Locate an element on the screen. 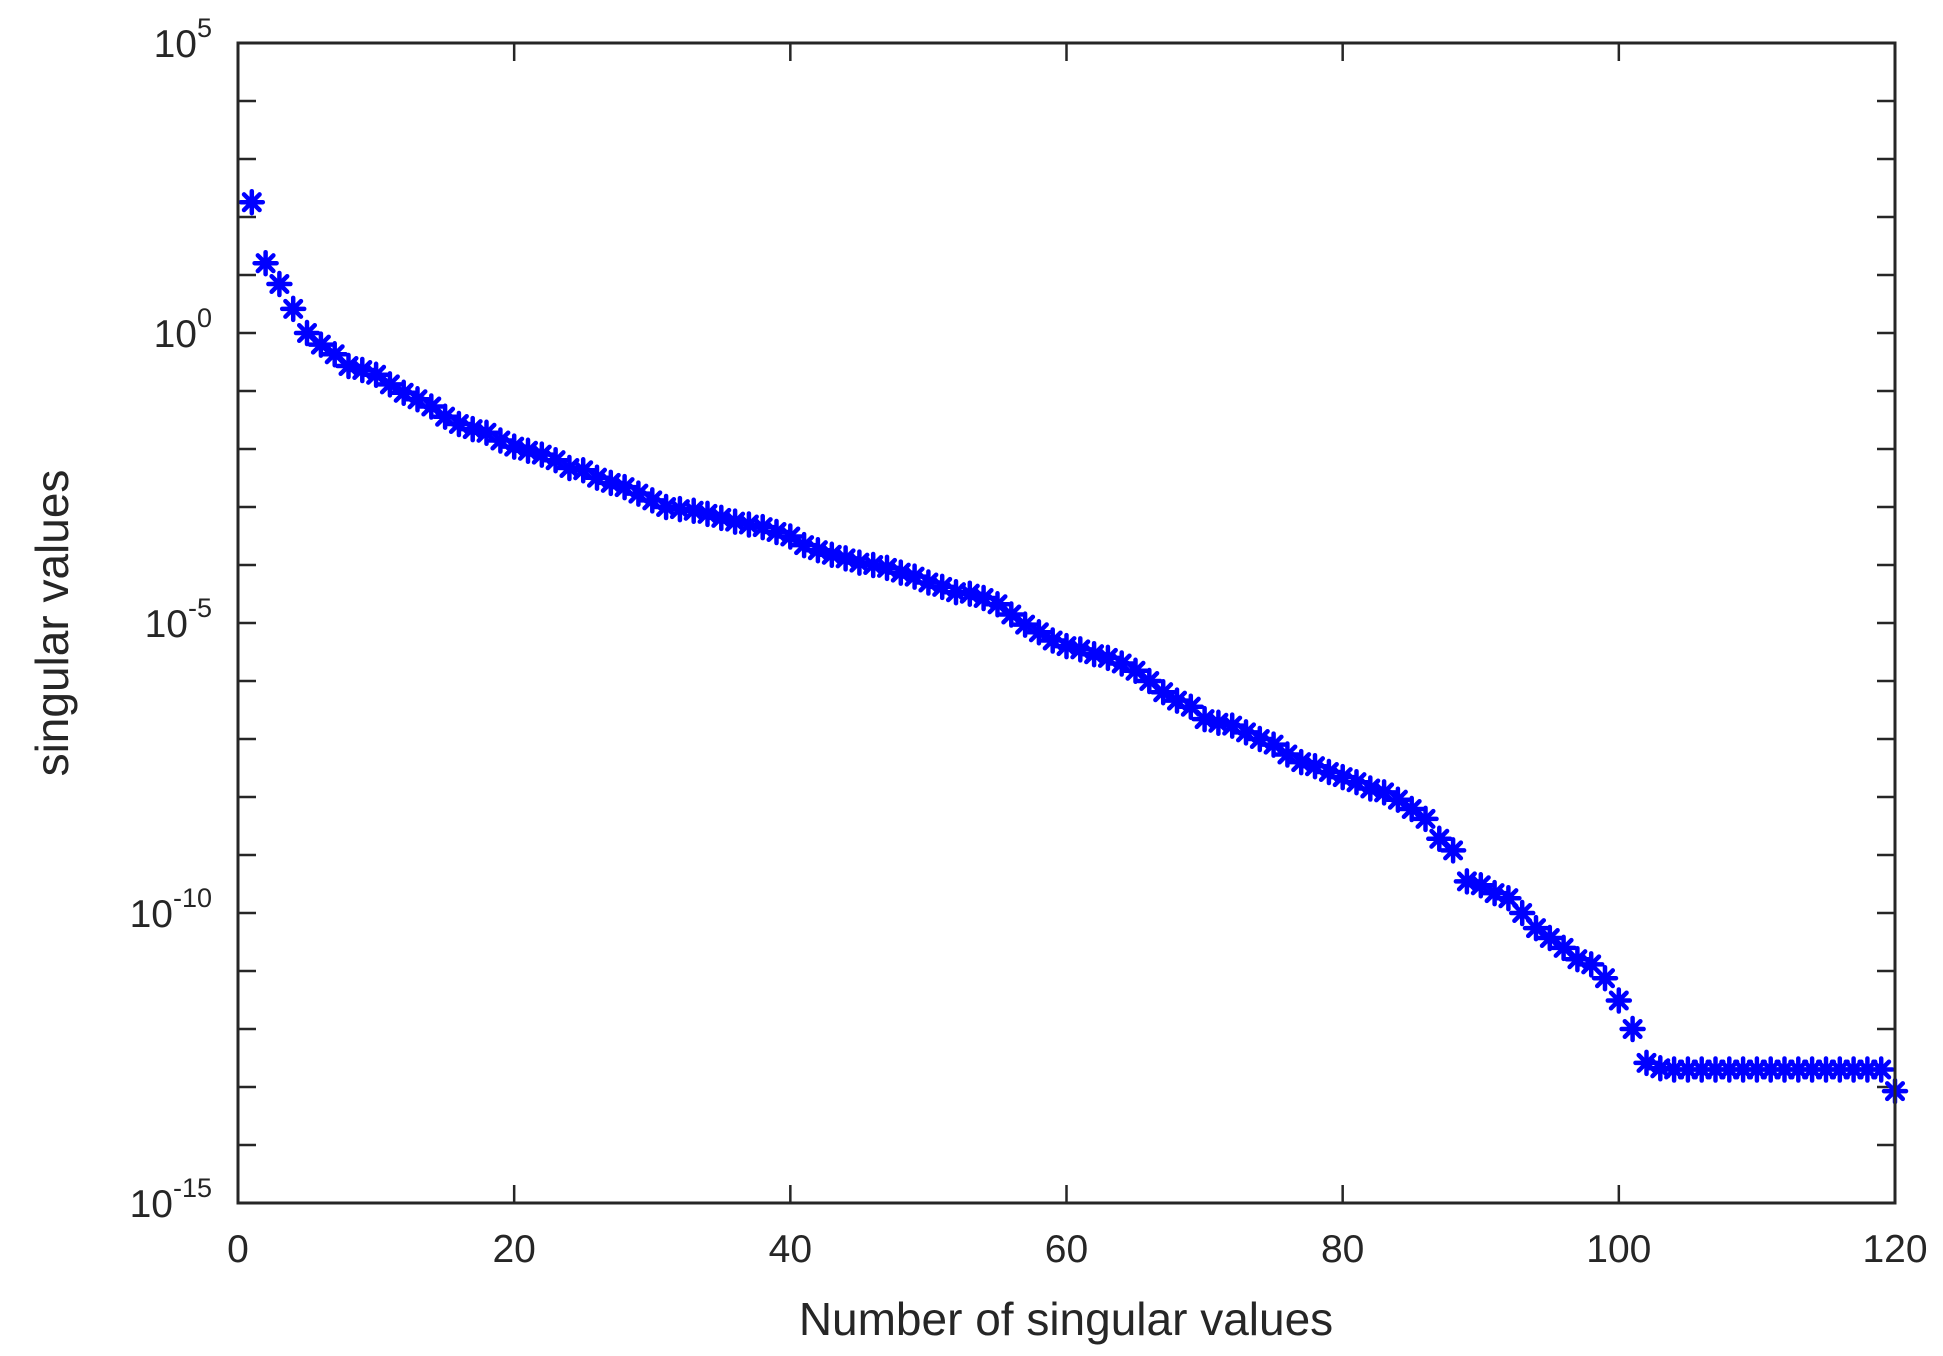  y-tick-label: 10⁻⁵ is located at coordinates (178, 619).